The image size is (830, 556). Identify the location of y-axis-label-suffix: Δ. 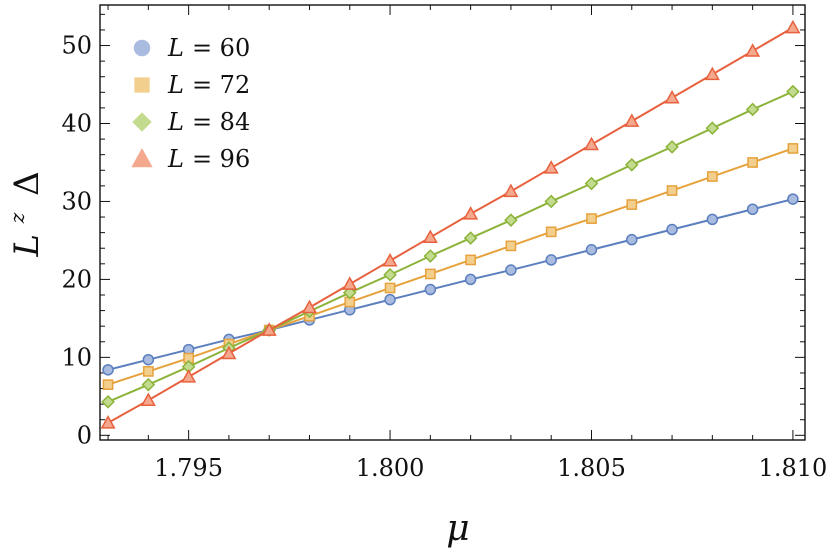
(27, 183).